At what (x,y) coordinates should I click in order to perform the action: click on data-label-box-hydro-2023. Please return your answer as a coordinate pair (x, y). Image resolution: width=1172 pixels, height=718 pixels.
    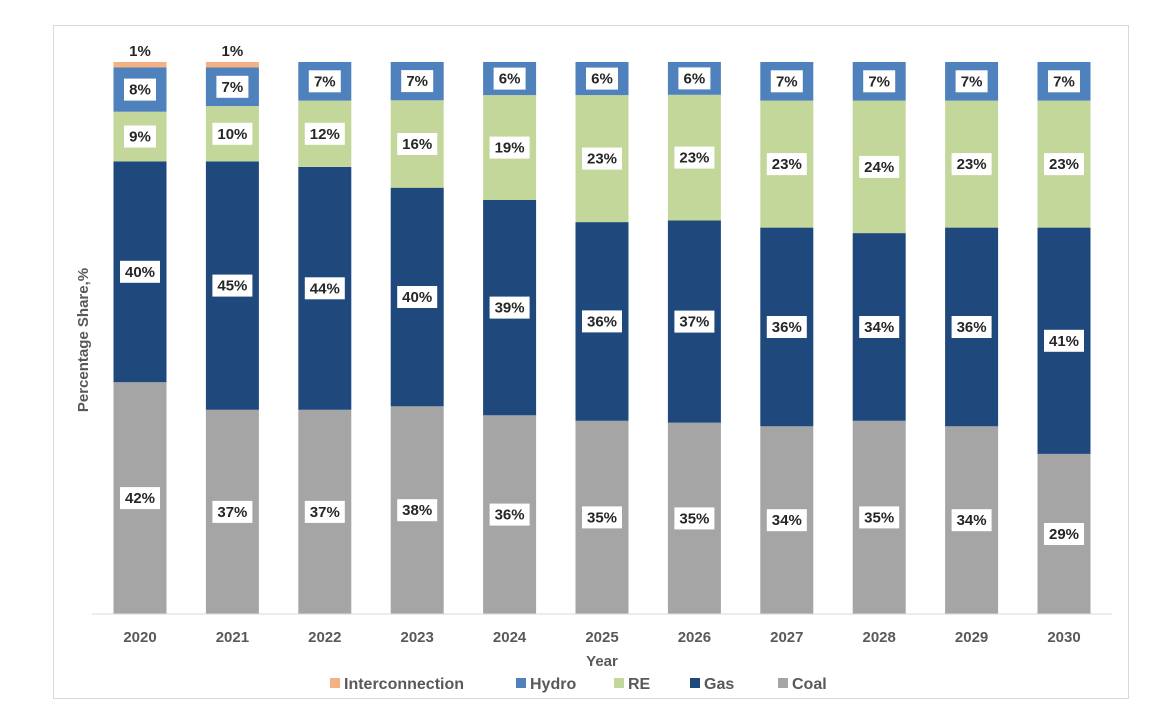
    Looking at the image, I should click on (417, 81).